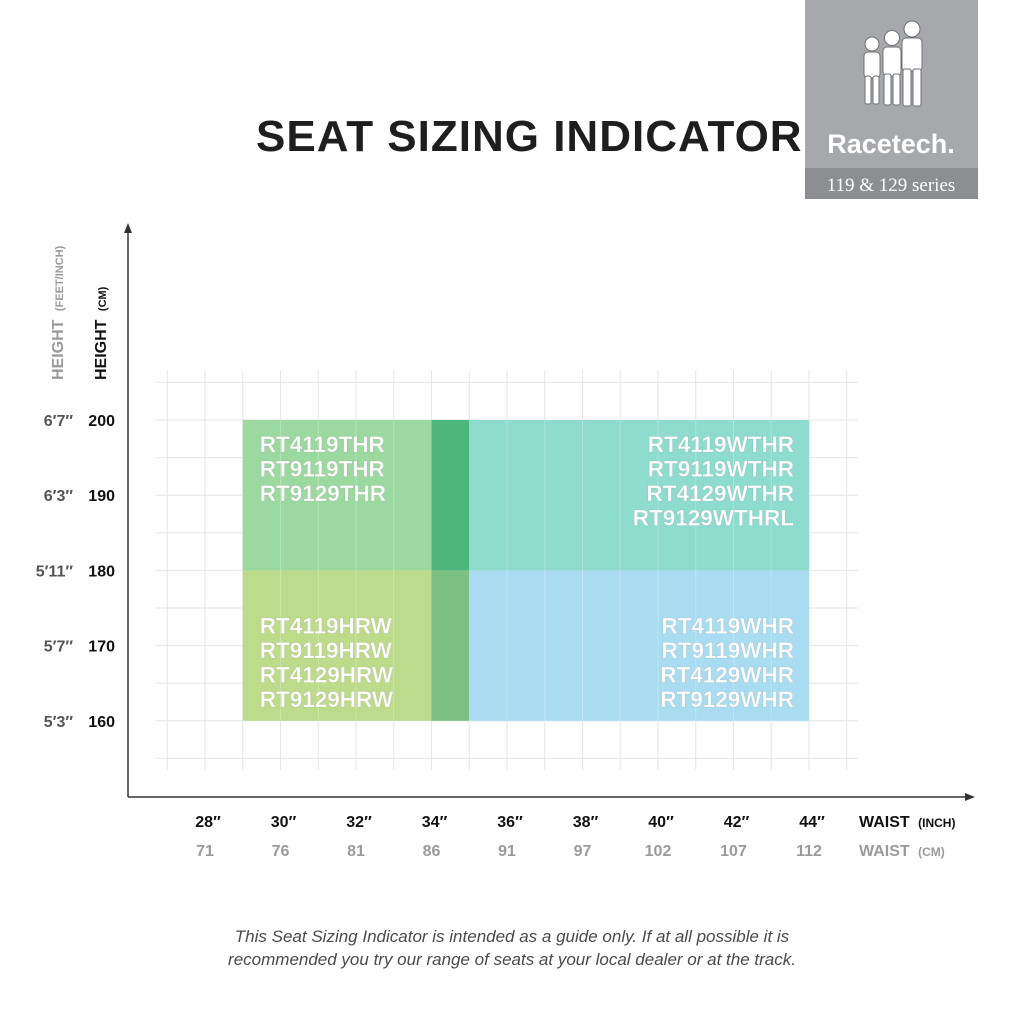 The image size is (1024, 1024). What do you see at coordinates (356, 851) in the screenshot?
I see `x-tick-cm: 81` at bounding box center [356, 851].